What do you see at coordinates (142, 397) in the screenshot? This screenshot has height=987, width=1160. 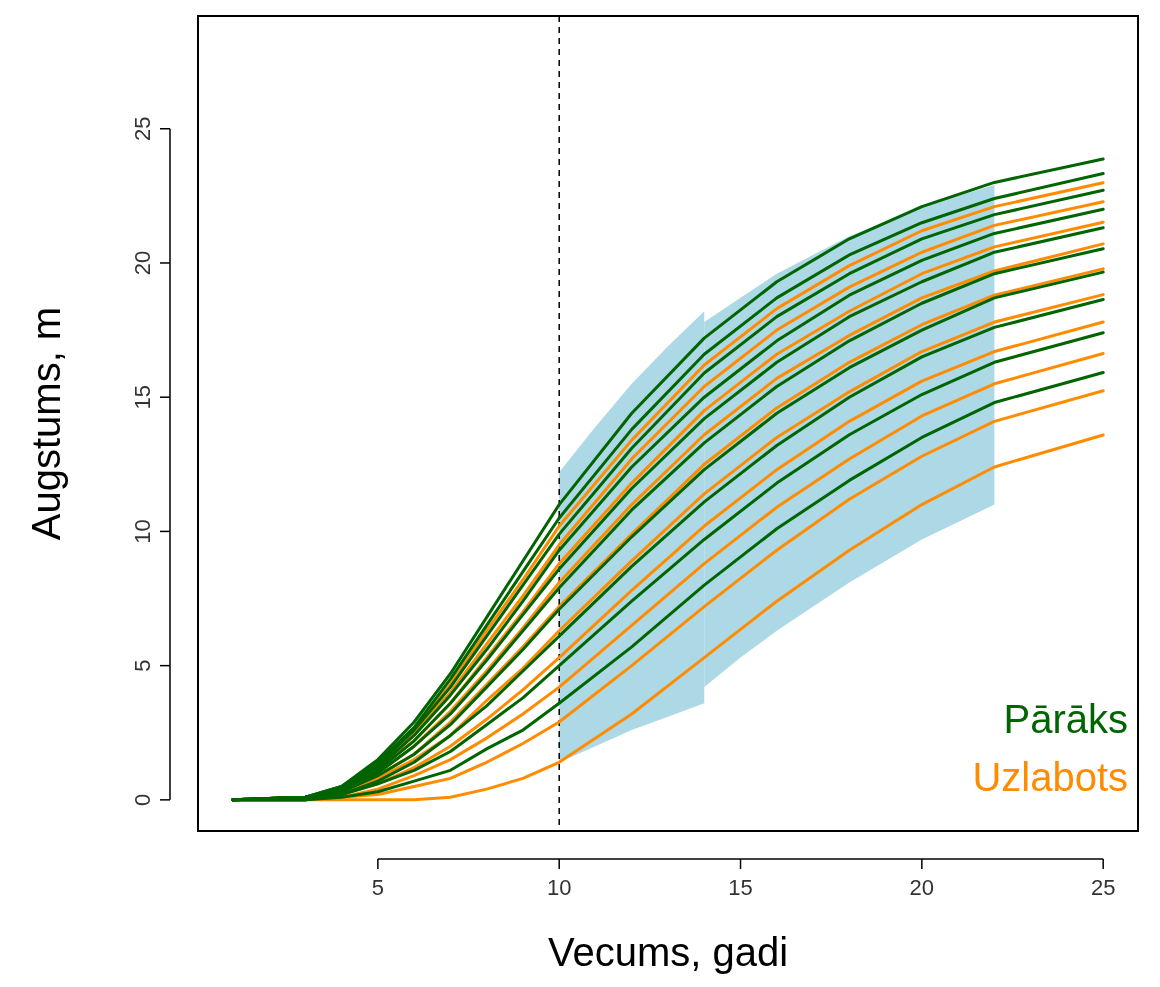 I see `y-tick-label: 15` at bounding box center [142, 397].